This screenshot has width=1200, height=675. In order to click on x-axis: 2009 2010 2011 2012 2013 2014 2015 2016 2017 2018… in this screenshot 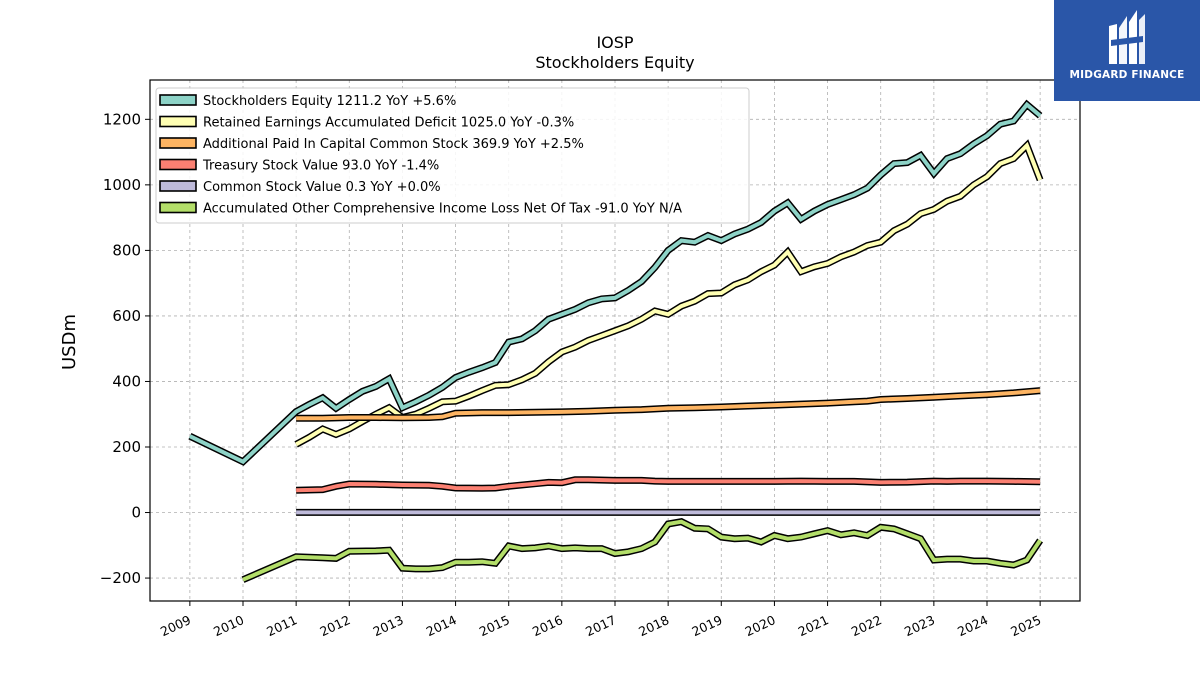, I will do `click(600, 620)`.